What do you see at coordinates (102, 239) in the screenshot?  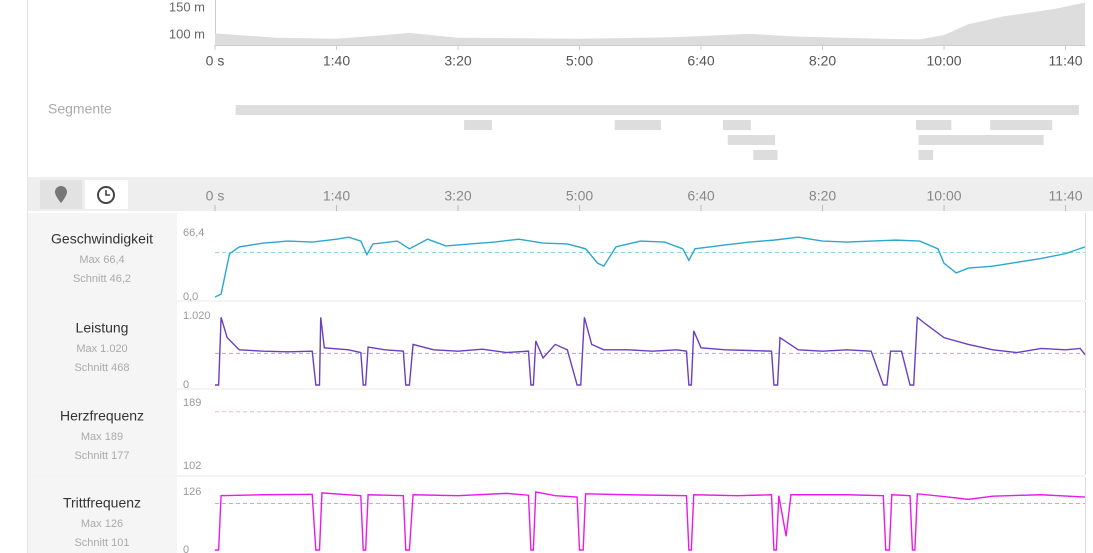 I see `panel-name: Geschwindigkeit` at bounding box center [102, 239].